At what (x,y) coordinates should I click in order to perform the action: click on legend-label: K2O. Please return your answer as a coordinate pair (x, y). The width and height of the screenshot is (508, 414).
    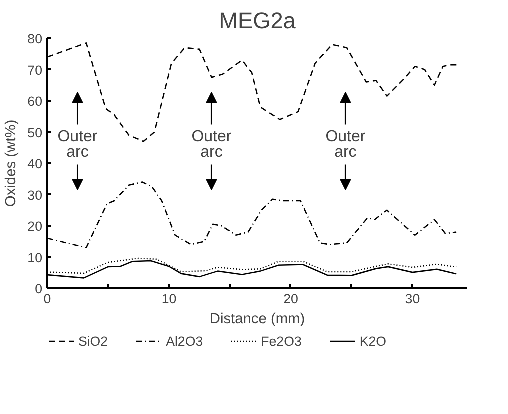
    Looking at the image, I should click on (373, 341).